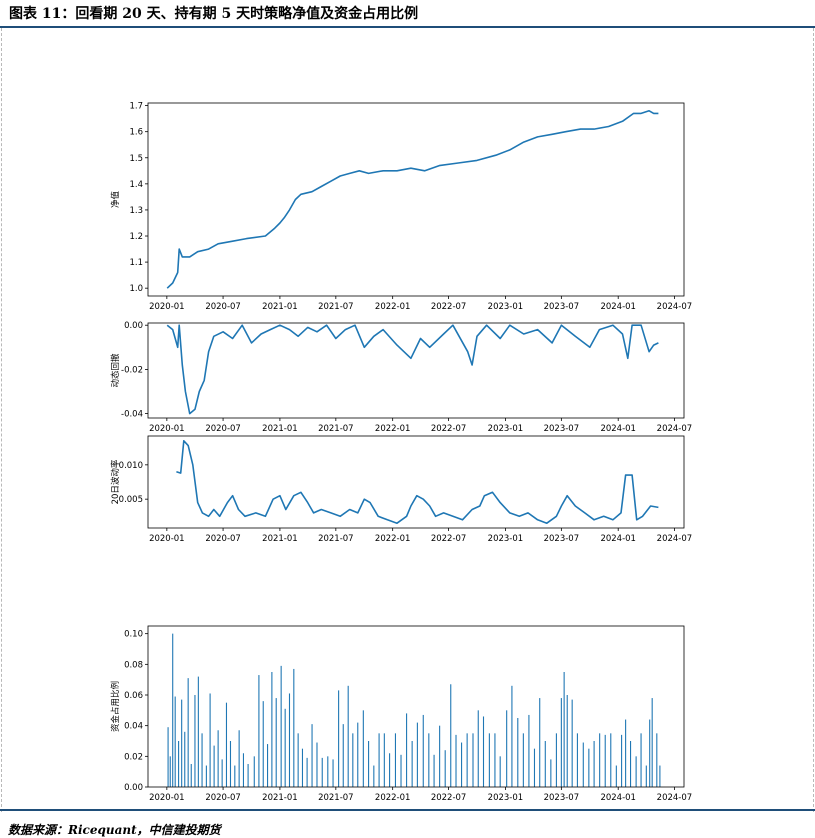  I want to click on x-tick-label-4-4: 2022-01, so click(393, 798).